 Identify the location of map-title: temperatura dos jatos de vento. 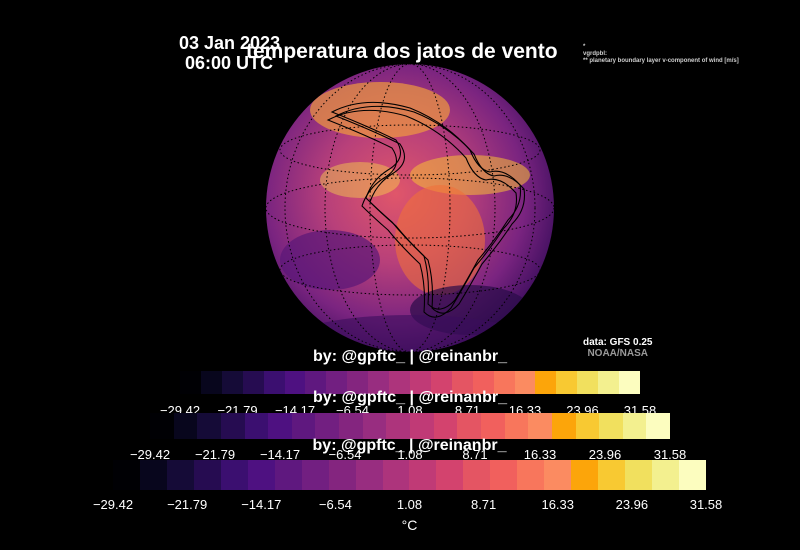
(402, 51).